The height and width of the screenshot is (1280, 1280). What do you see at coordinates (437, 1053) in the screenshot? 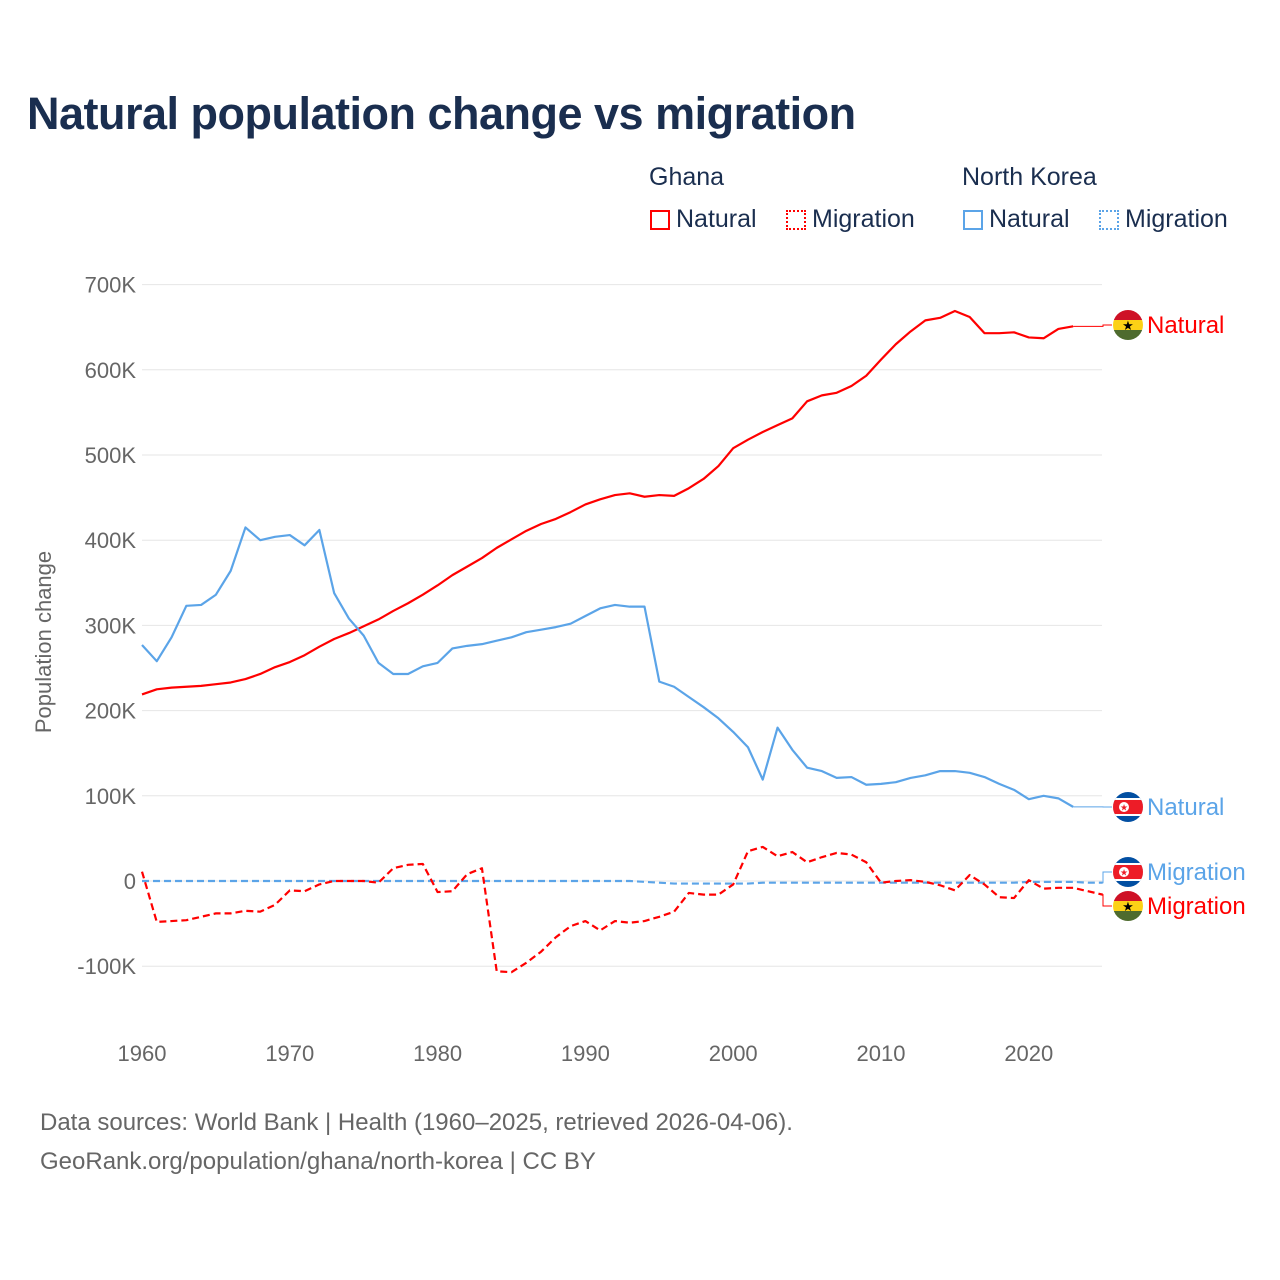
I see `x-tick-label: 1980` at bounding box center [437, 1053].